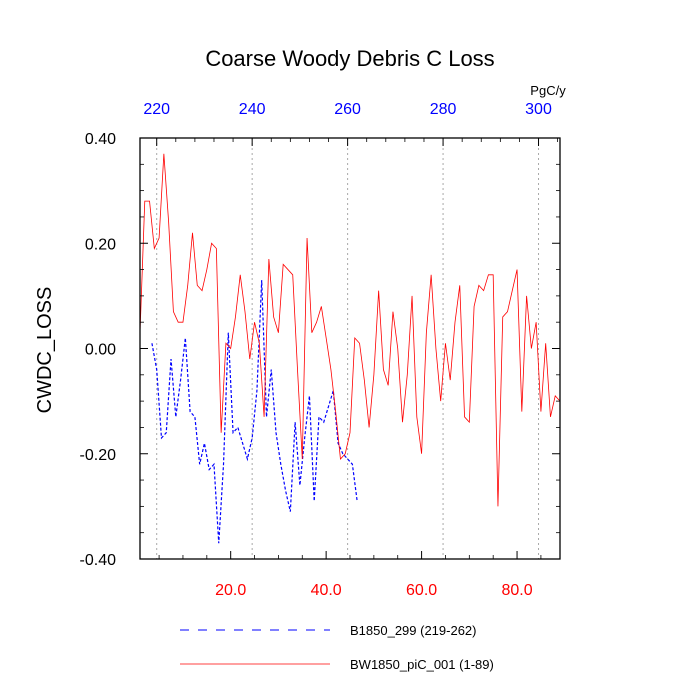  Describe the element at coordinates (100, 244) in the screenshot. I see `y-tick-label: 0.20` at that location.